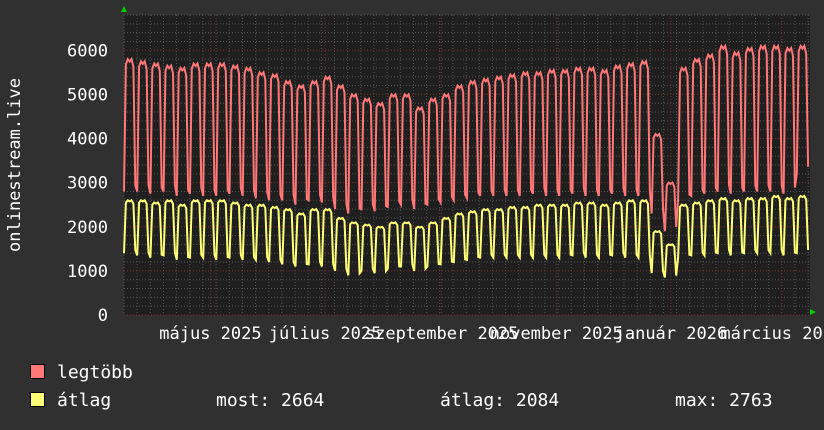 The height and width of the screenshot is (430, 824). I want to click on legend-swatch-max, so click(37, 371).